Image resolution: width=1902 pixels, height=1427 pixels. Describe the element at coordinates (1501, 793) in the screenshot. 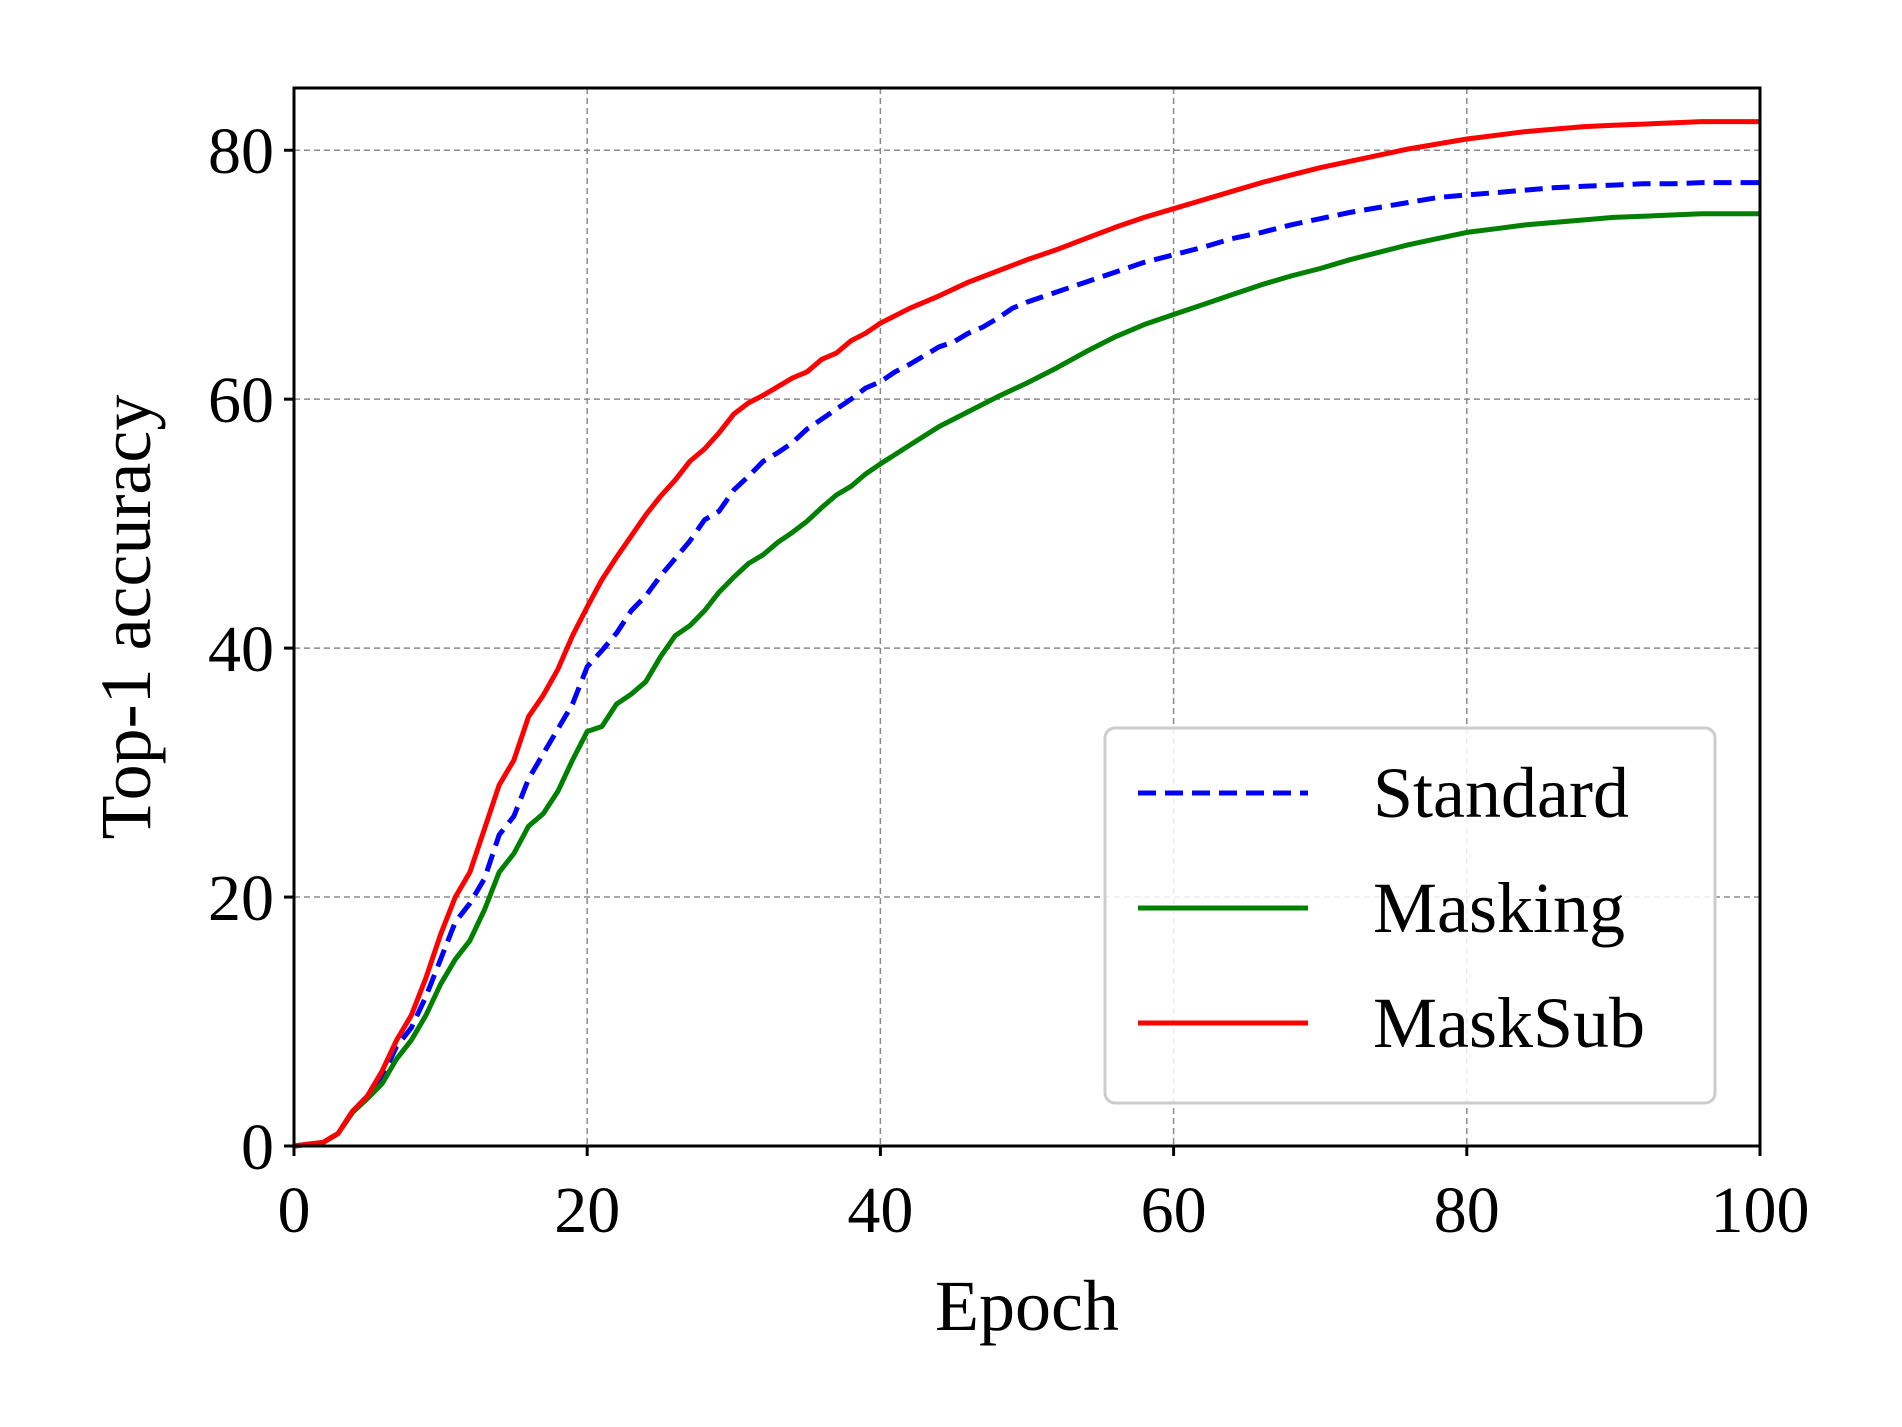

I see `legend-label-standard: Standard` at that location.